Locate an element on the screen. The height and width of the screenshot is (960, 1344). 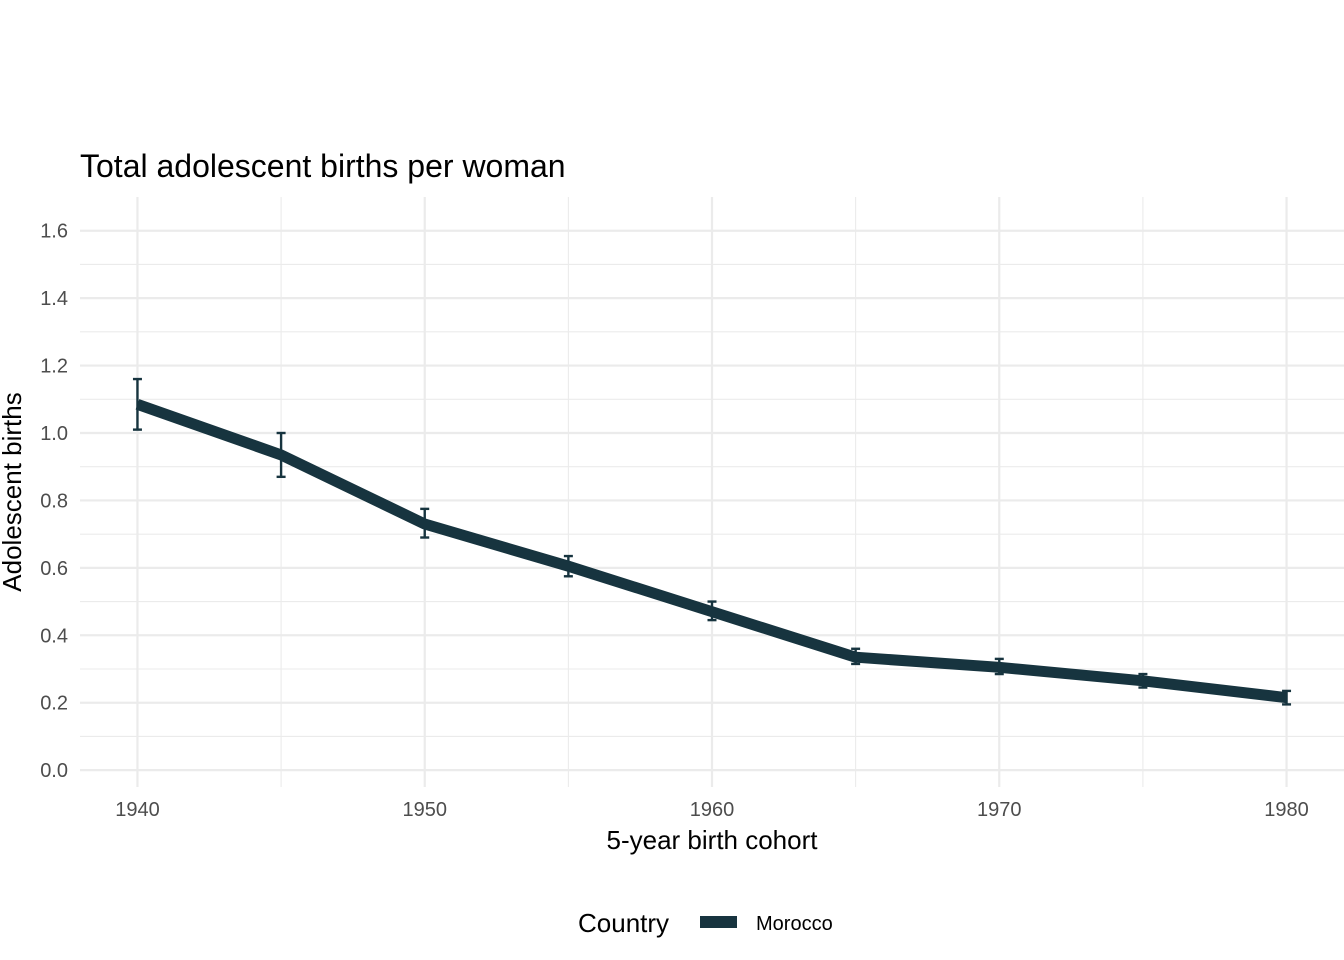
legend: Country Morocco is located at coordinates (705, 923).